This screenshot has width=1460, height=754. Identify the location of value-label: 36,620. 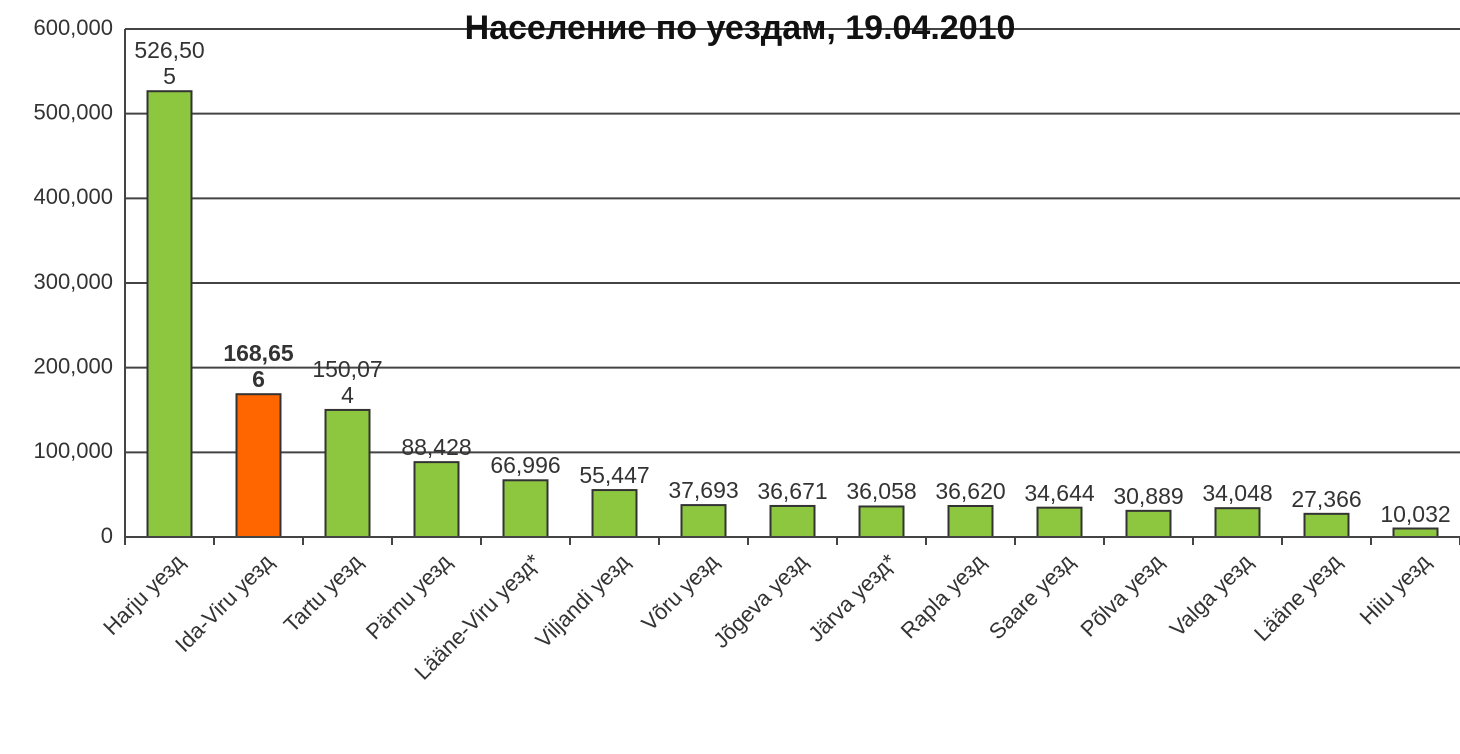
(970, 490).